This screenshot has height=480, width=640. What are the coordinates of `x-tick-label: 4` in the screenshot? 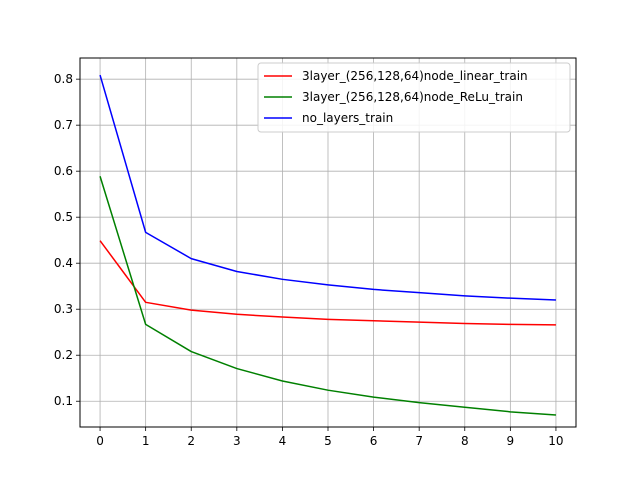 It's located at (283, 441).